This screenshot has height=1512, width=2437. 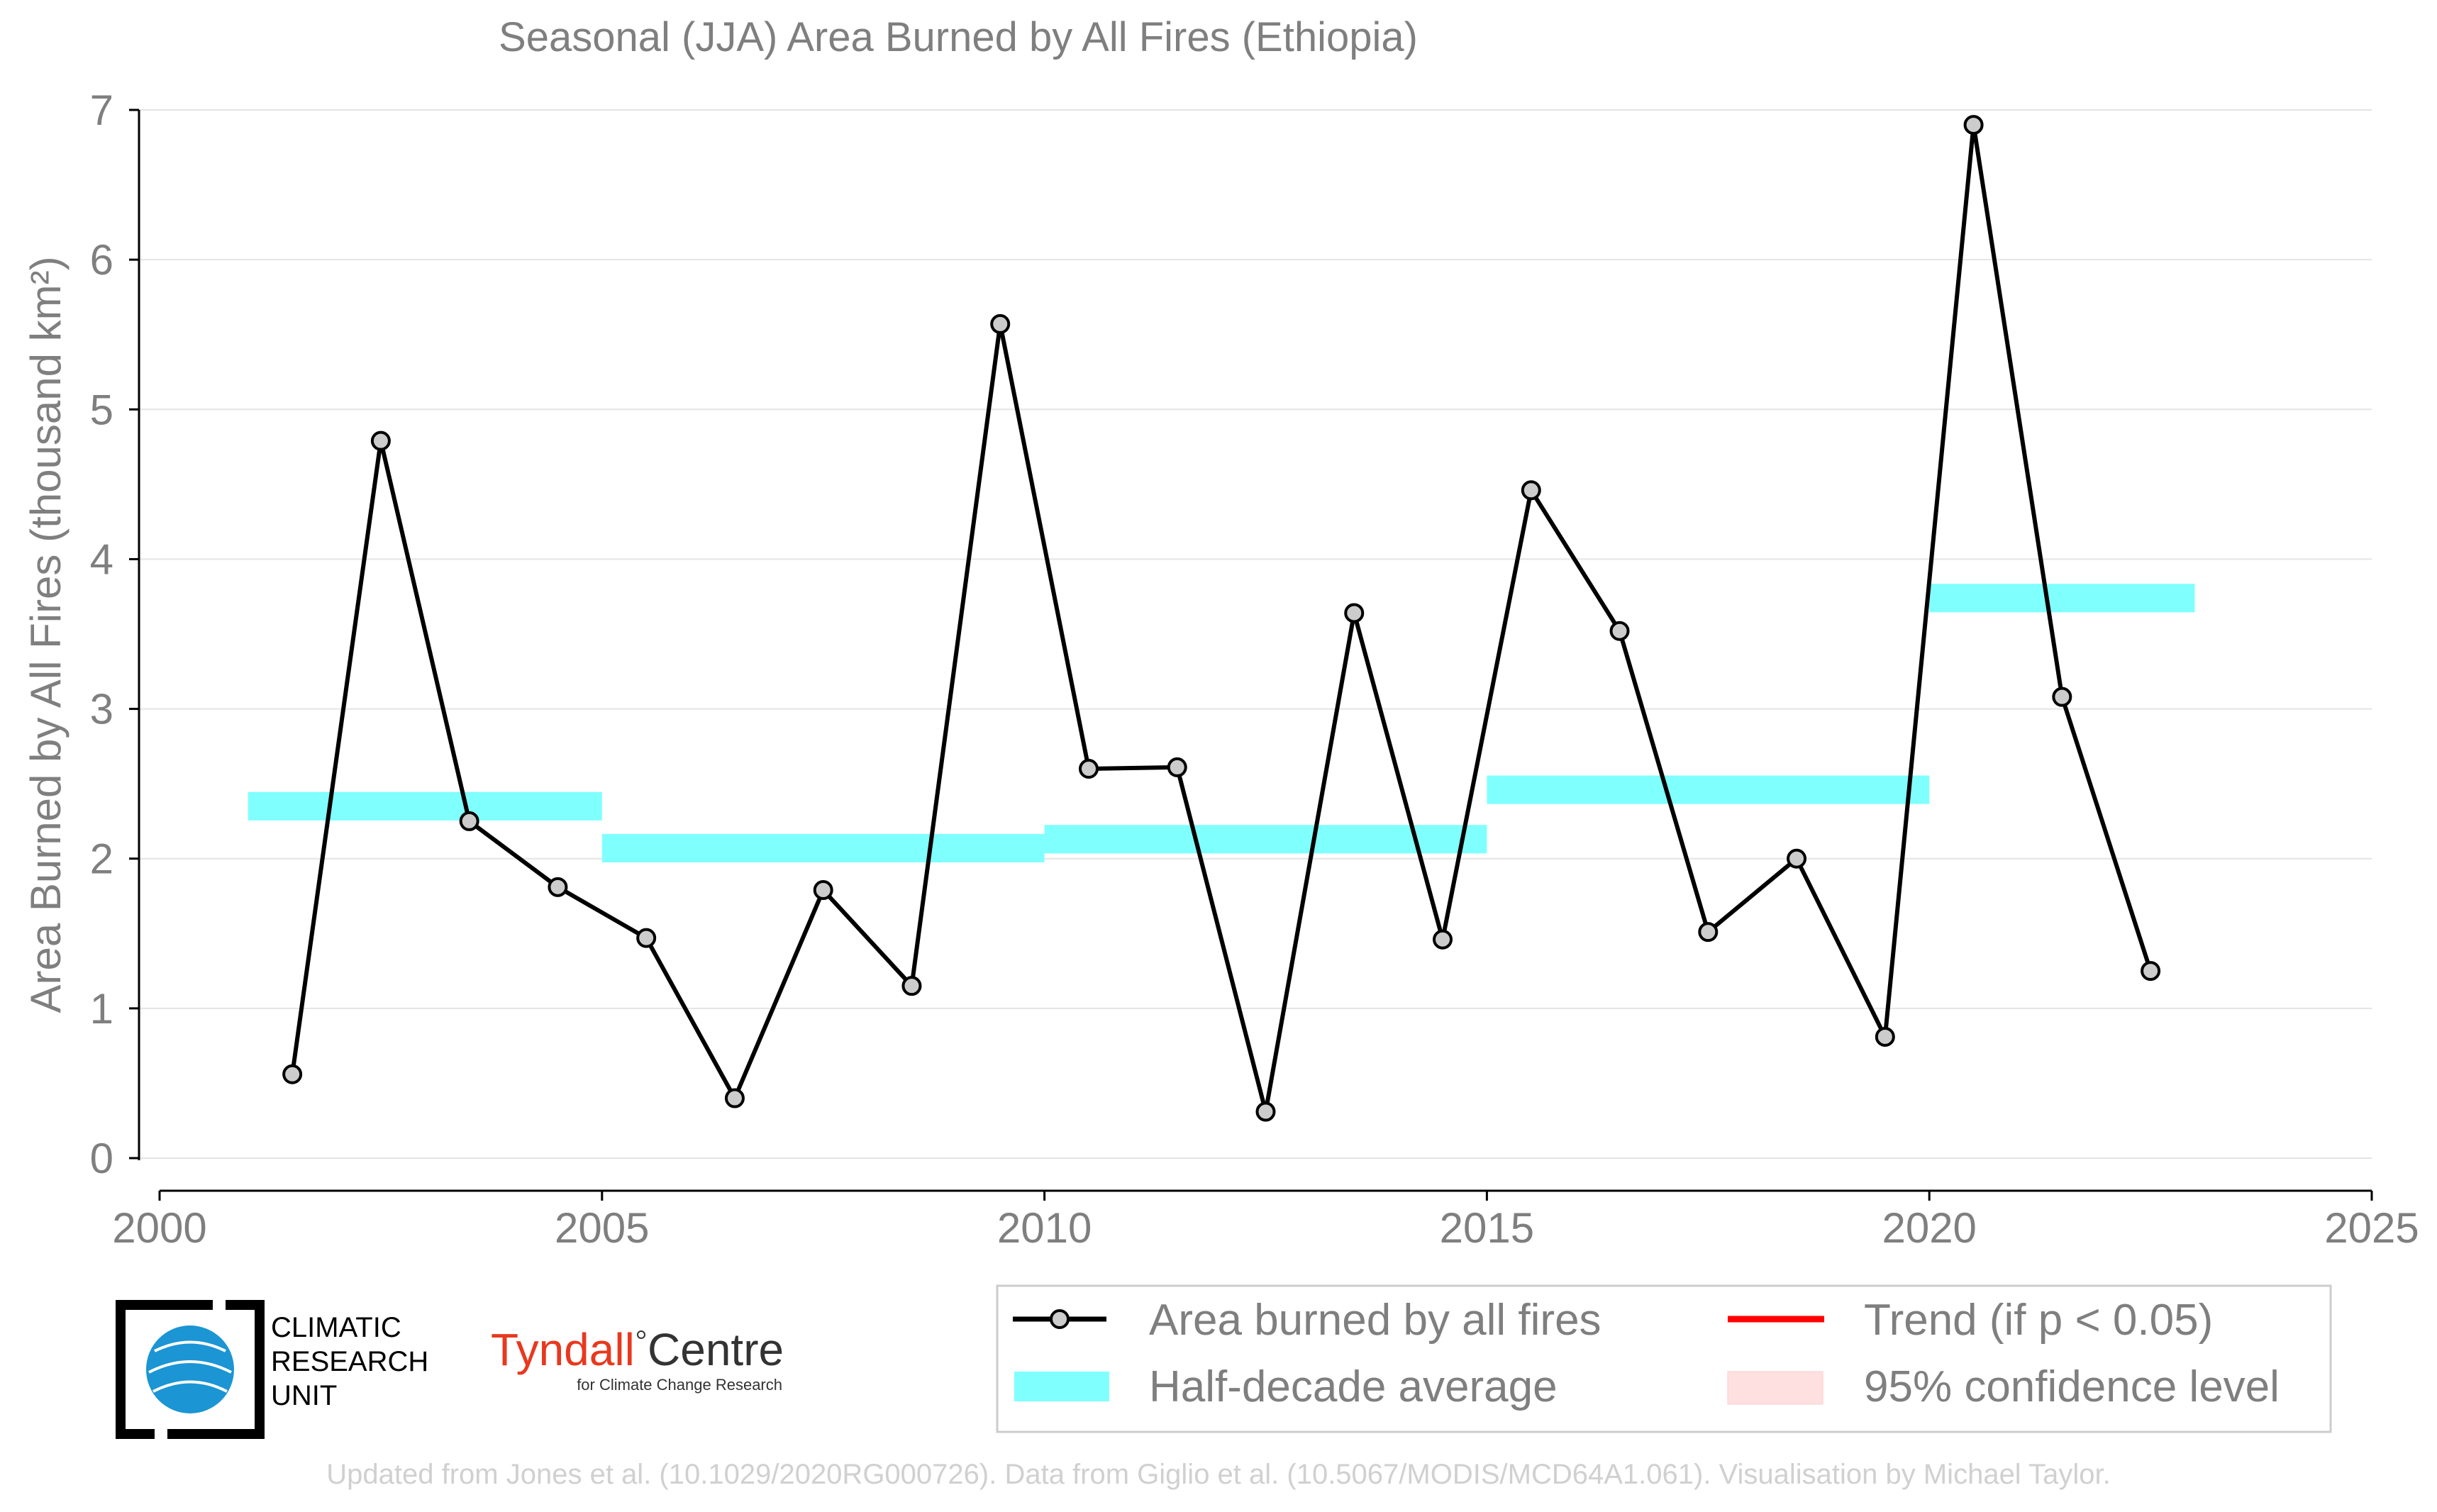 What do you see at coordinates (101, 409) in the screenshot?
I see `y-tick-label: 5` at bounding box center [101, 409].